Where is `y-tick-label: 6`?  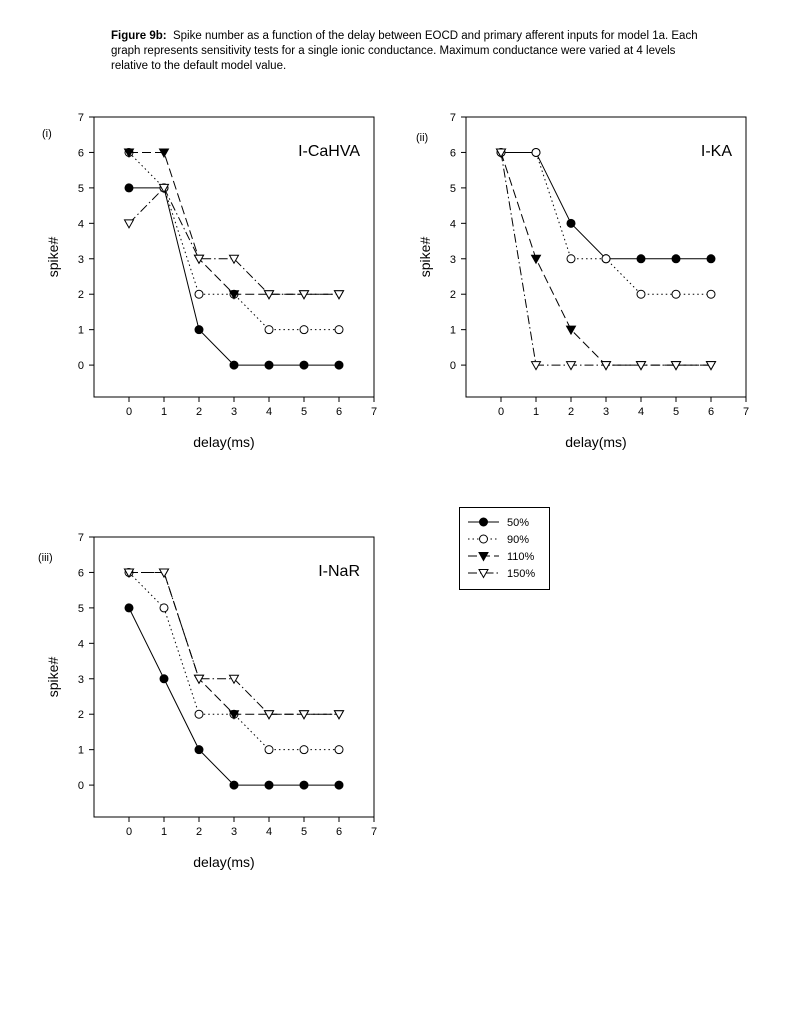
y-tick-label: 6 is located at coordinates (81, 573).